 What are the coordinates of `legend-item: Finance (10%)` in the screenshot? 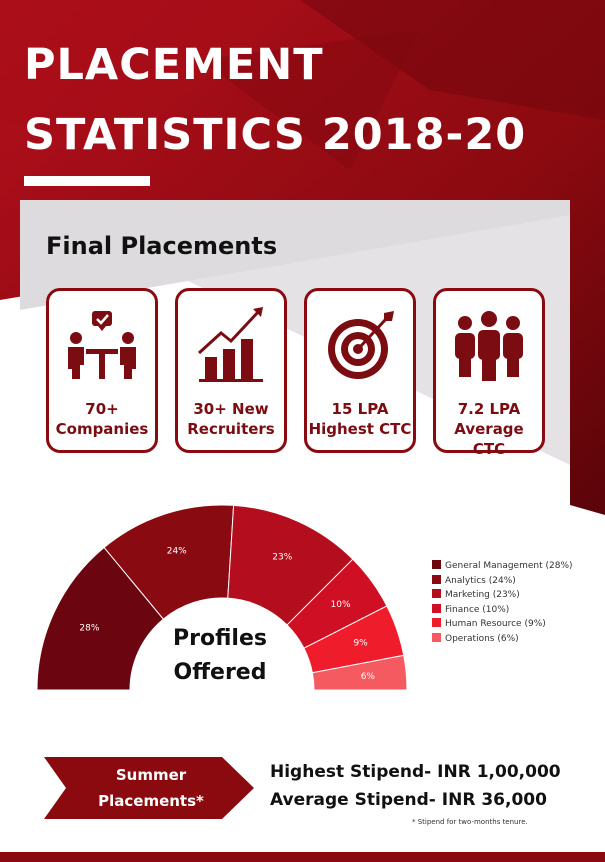 It's located at (471, 609).